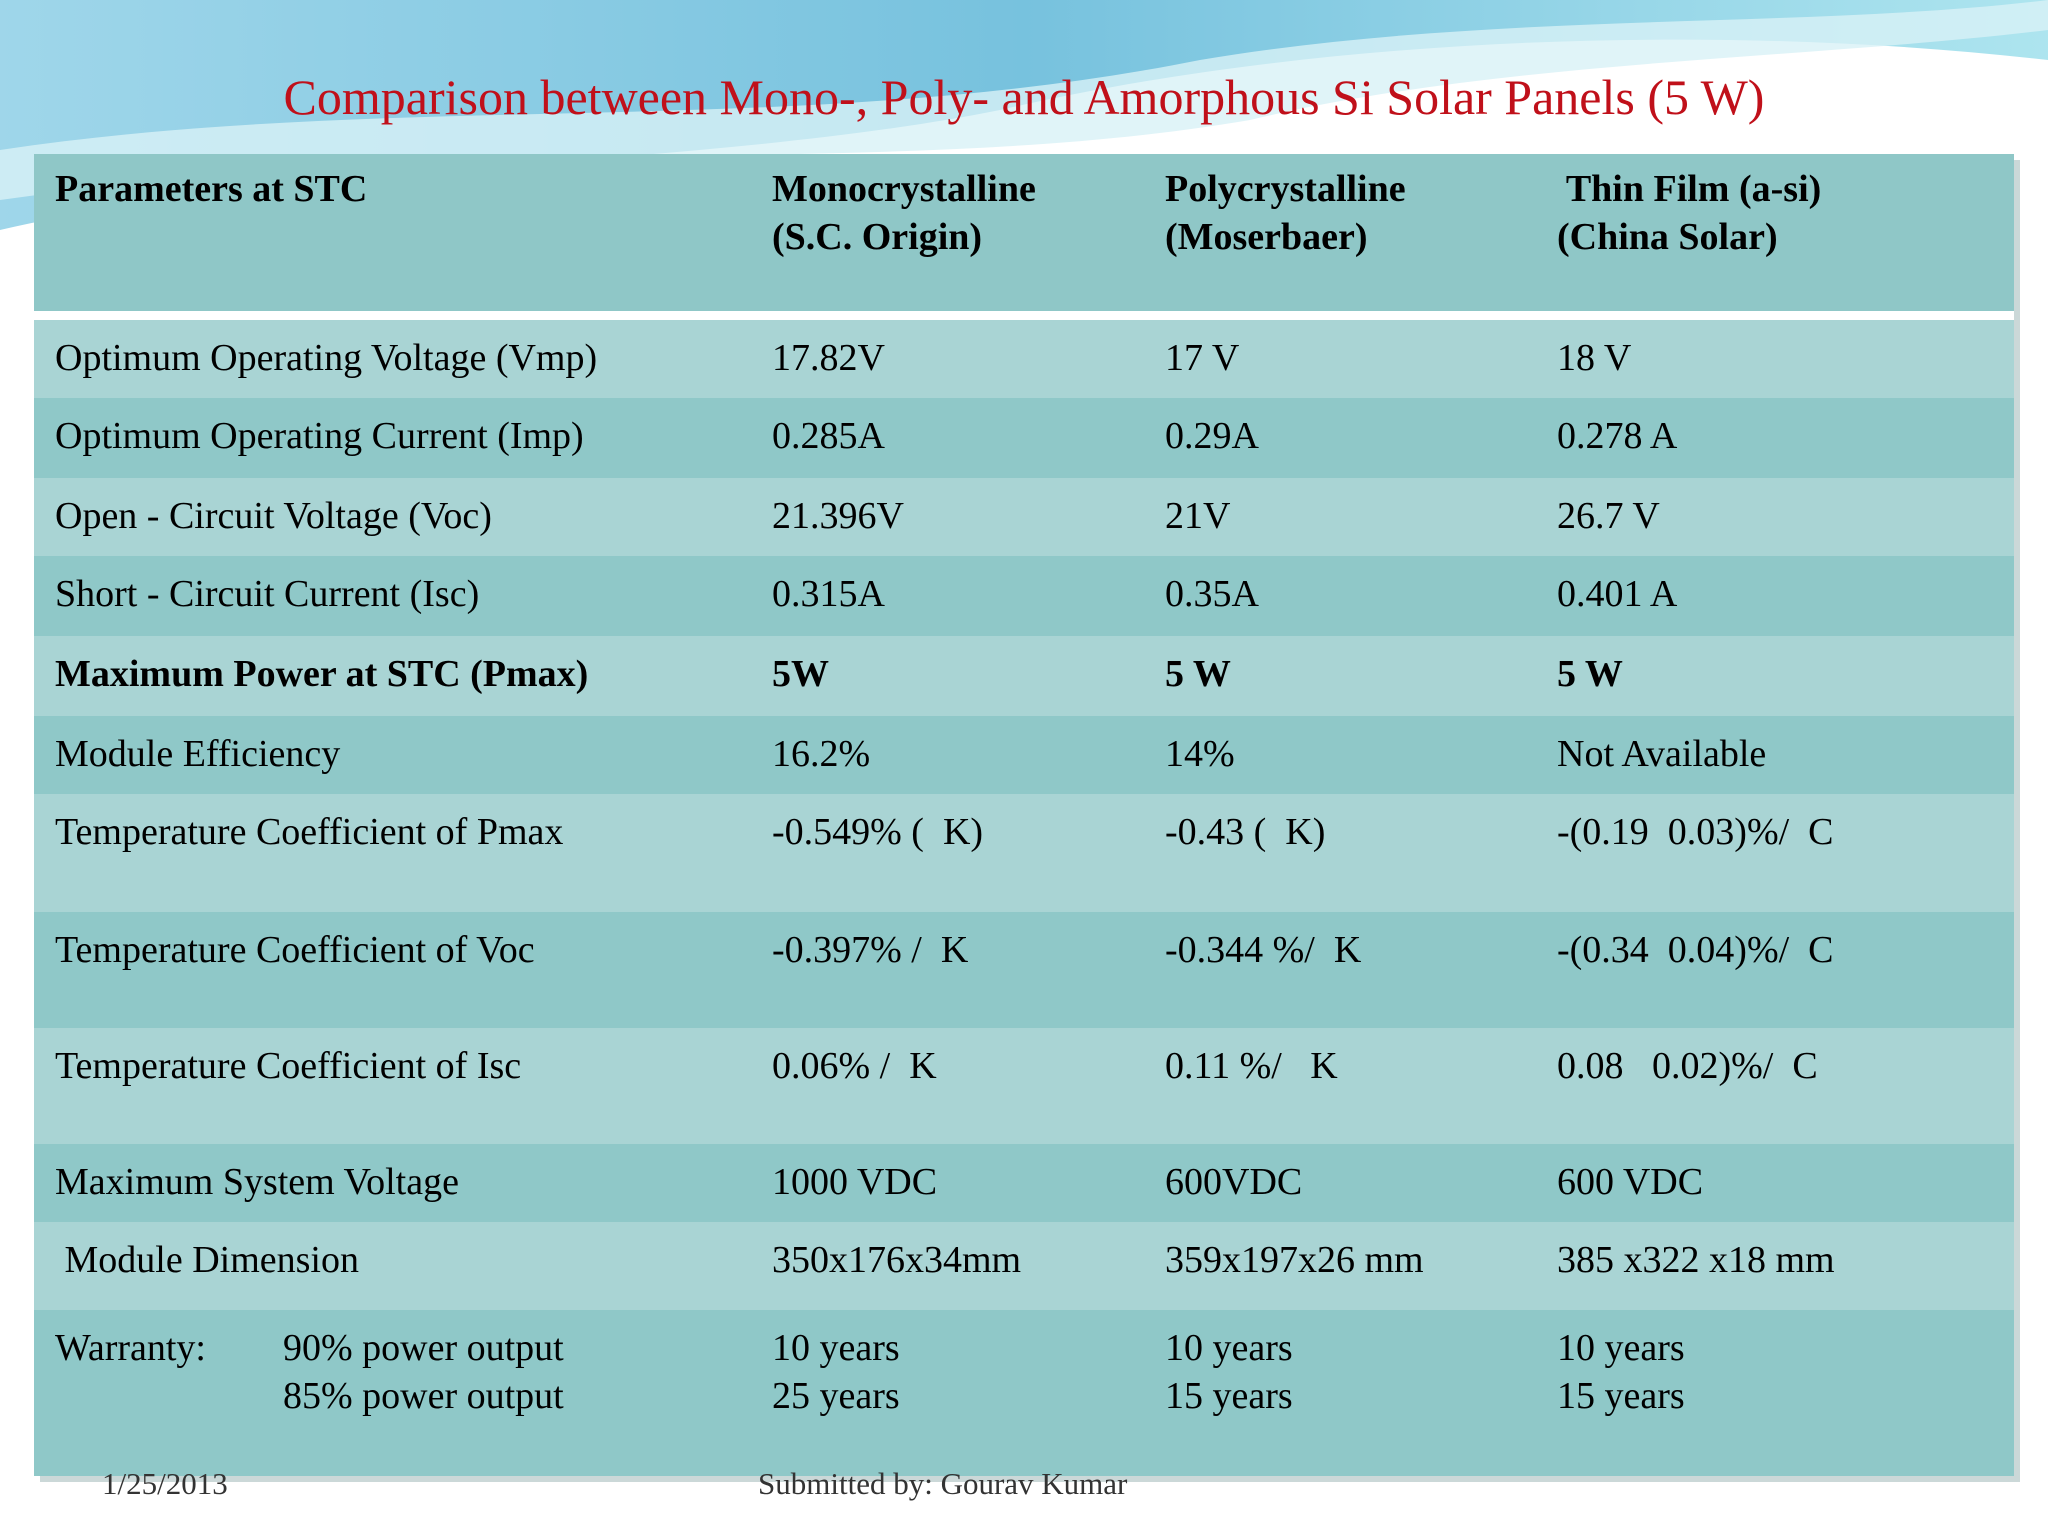 Image resolution: width=2048 pixels, height=1536 pixels. I want to click on header-cell: (China Solar), so click(1667, 237).